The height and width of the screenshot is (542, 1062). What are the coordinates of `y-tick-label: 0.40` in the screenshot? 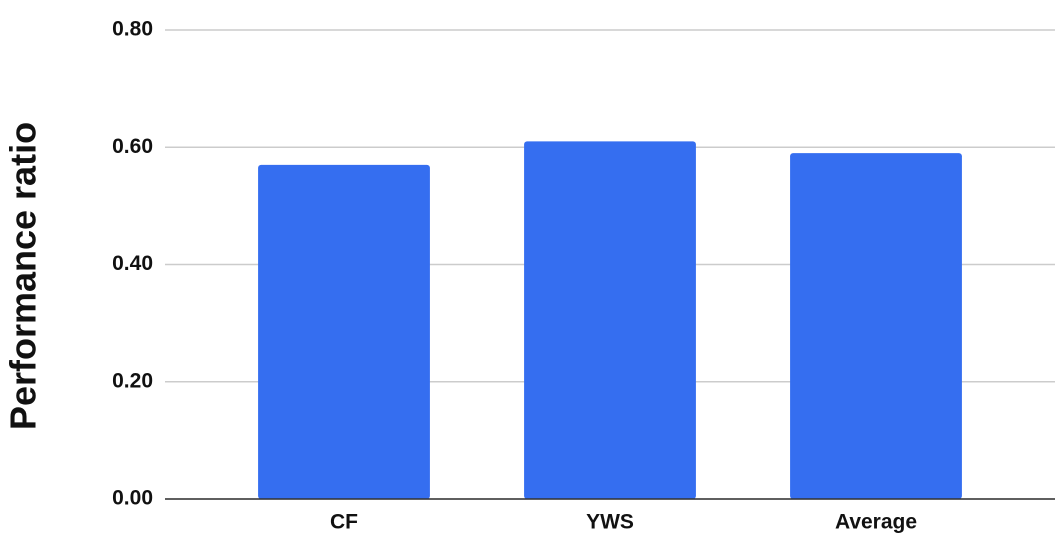 It's located at (132, 263).